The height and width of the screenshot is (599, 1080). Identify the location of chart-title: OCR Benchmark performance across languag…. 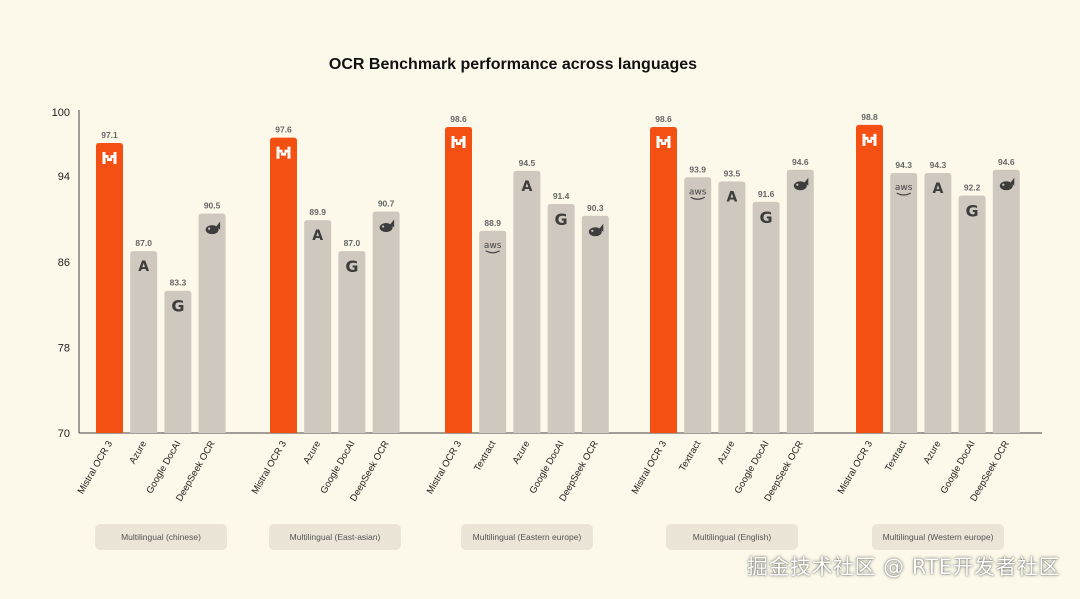
(513, 64).